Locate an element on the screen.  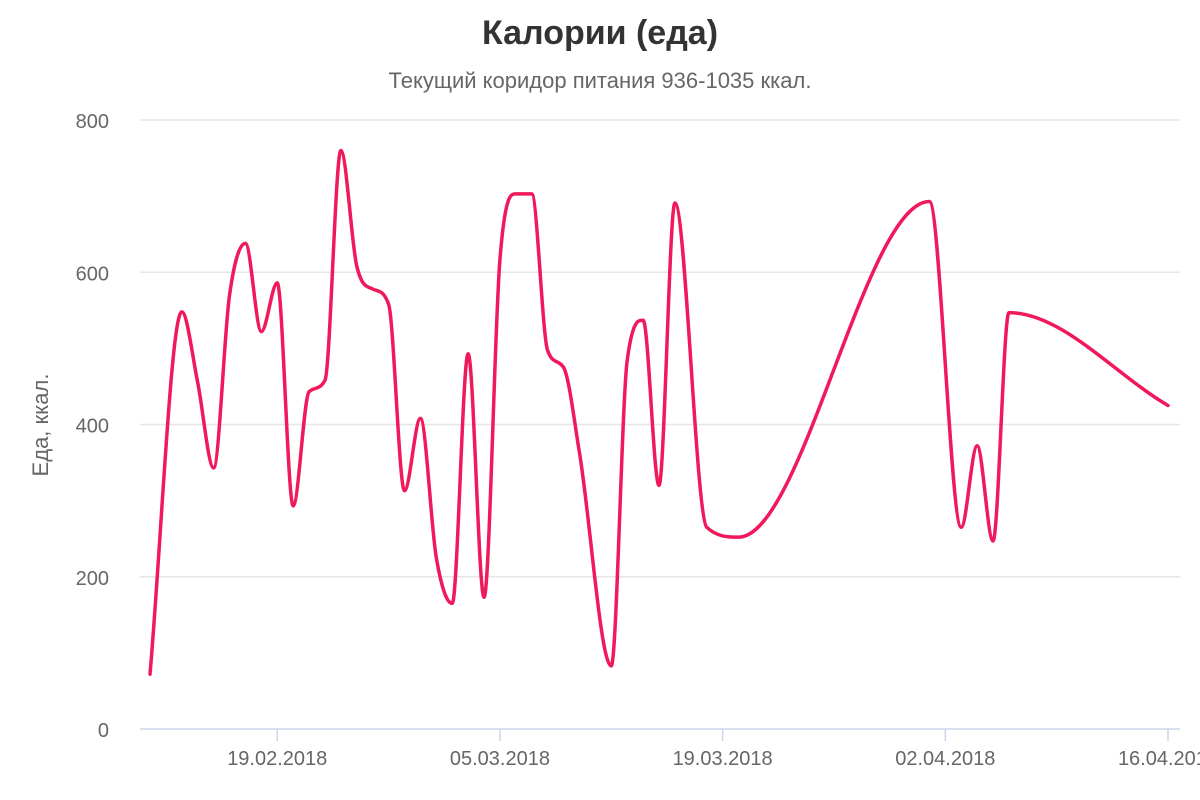
chart-subtitle: Текущий коридор питания 936-1035 ккал. is located at coordinates (600, 80).